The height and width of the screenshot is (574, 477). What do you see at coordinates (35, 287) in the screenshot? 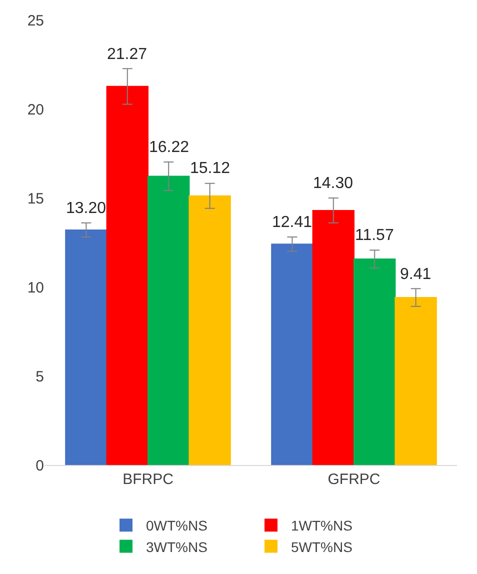
I see `y-tick-label: 10` at bounding box center [35, 287].